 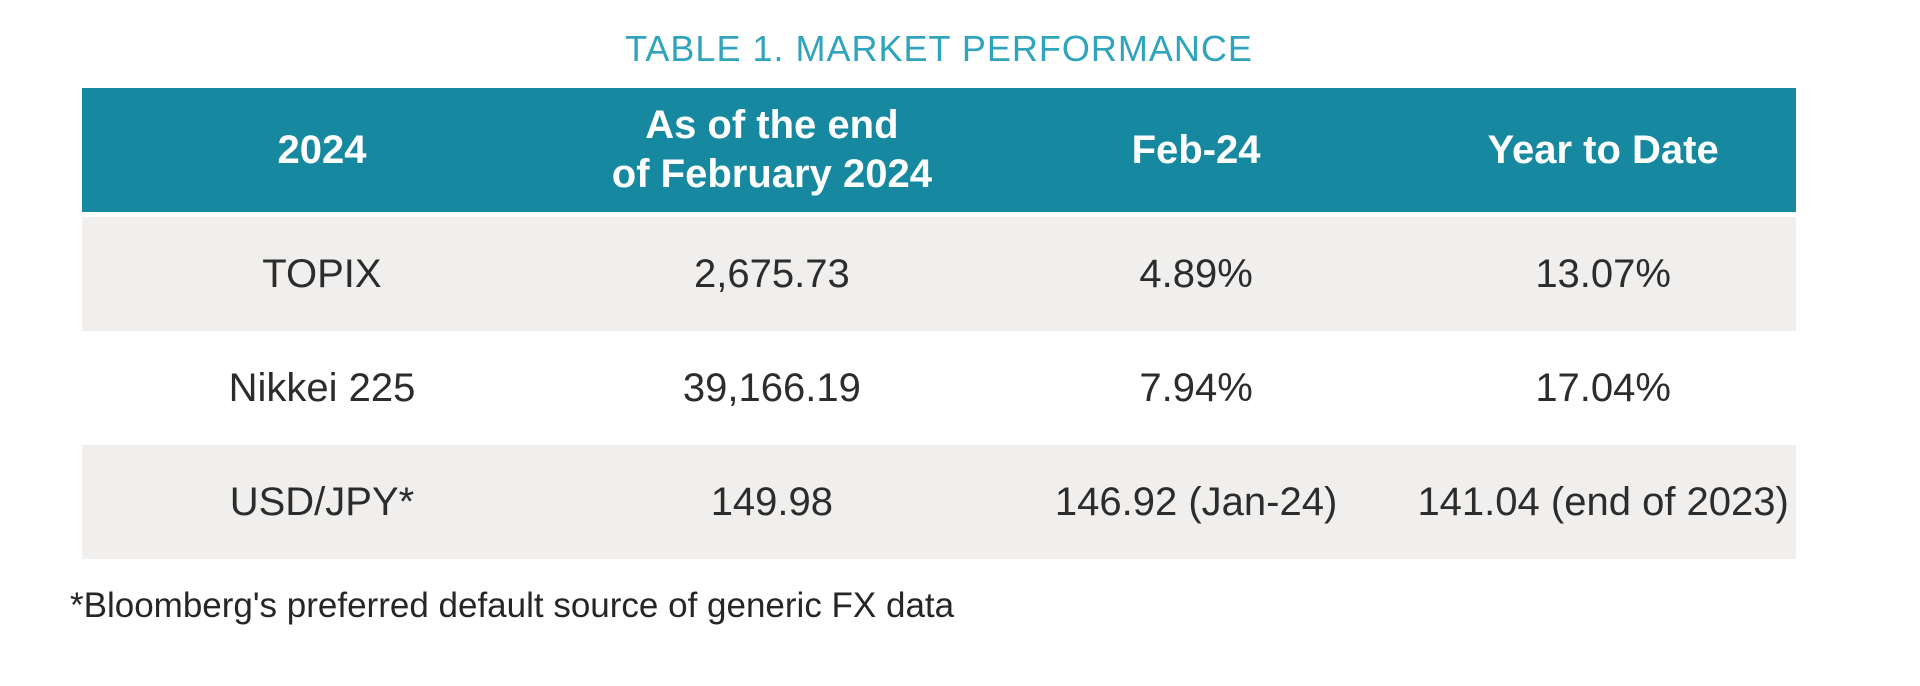 What do you see at coordinates (1196, 273) in the screenshot?
I see `cell-topix-monthly-return: 4.89%` at bounding box center [1196, 273].